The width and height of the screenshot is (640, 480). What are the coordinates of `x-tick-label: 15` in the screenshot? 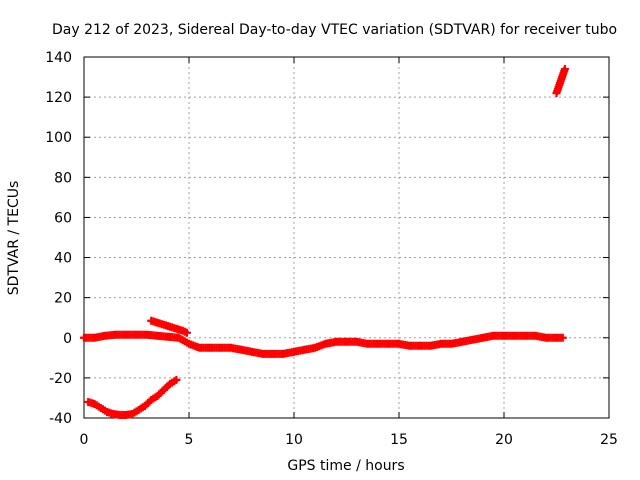 It's located at (399, 440).